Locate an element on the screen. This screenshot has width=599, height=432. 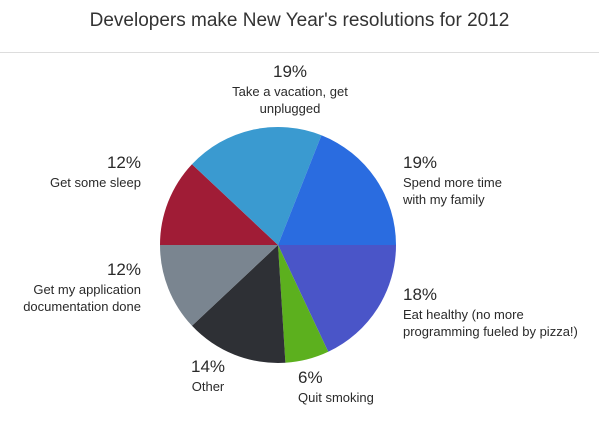
slice-label: 12% Get some sleep is located at coordinates (70, 171).